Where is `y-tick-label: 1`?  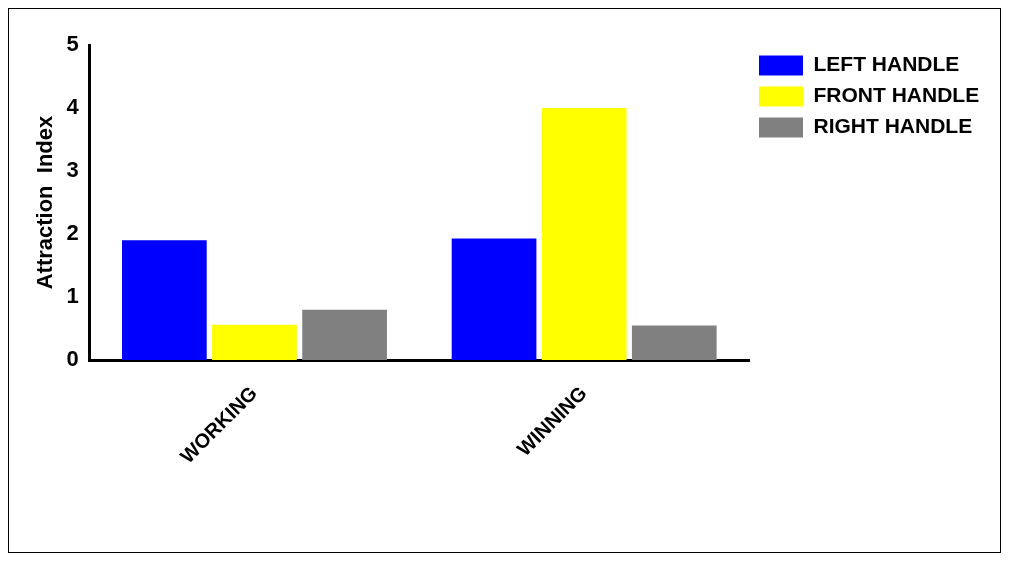 y-tick-label: 1 is located at coordinates (72, 296).